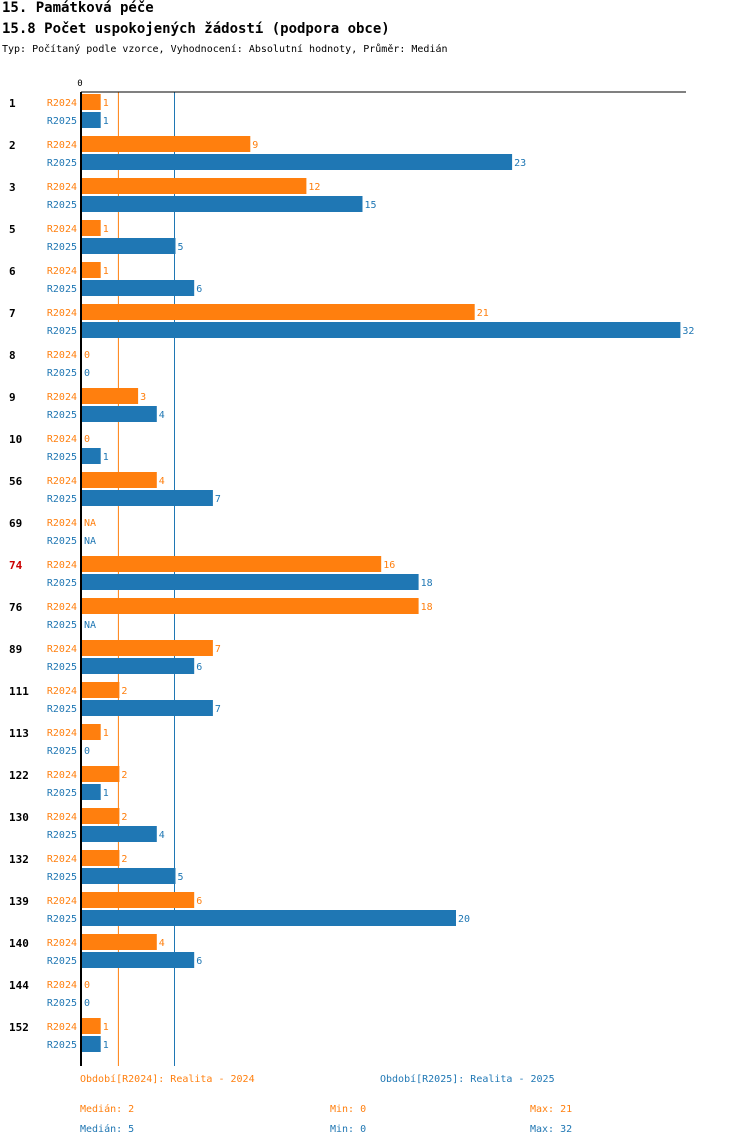 The height and width of the screenshot is (1148, 750). What do you see at coordinates (12, 397) in the screenshot?
I see `category-label: 9` at bounding box center [12, 397].